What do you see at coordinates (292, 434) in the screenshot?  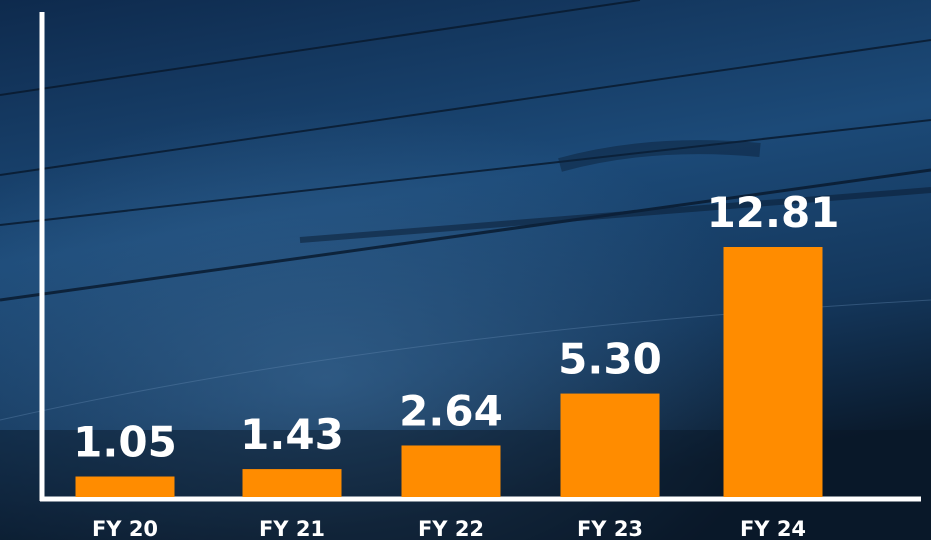 I see `value-label: 1.43` at bounding box center [292, 434].